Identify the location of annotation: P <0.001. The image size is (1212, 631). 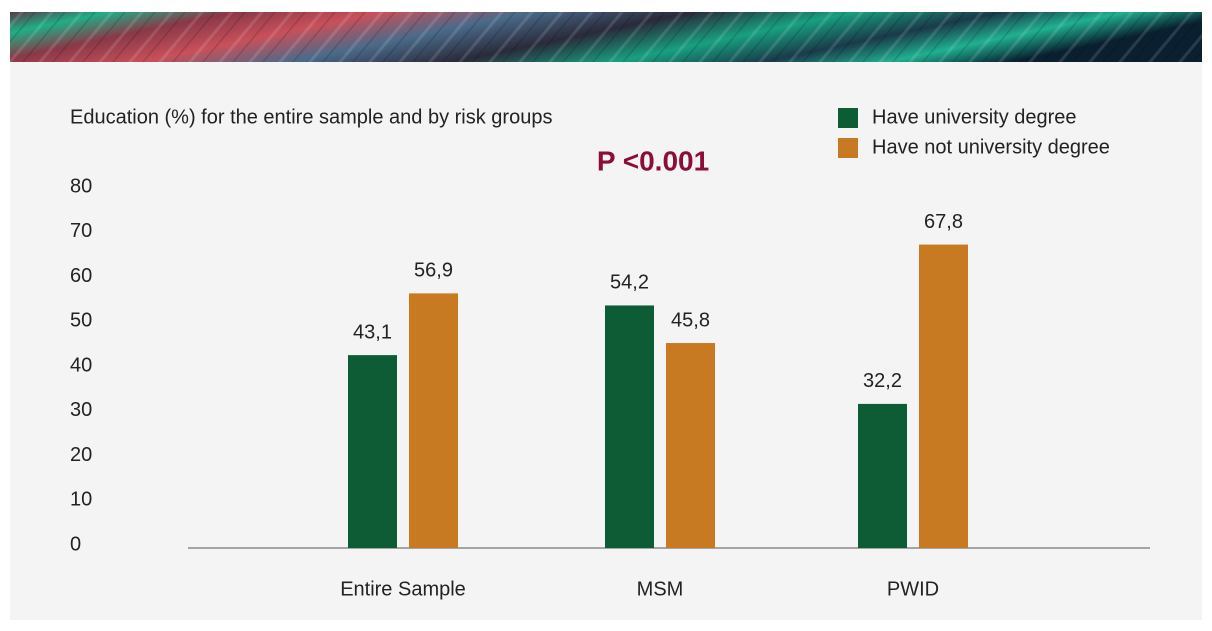
(653, 160).